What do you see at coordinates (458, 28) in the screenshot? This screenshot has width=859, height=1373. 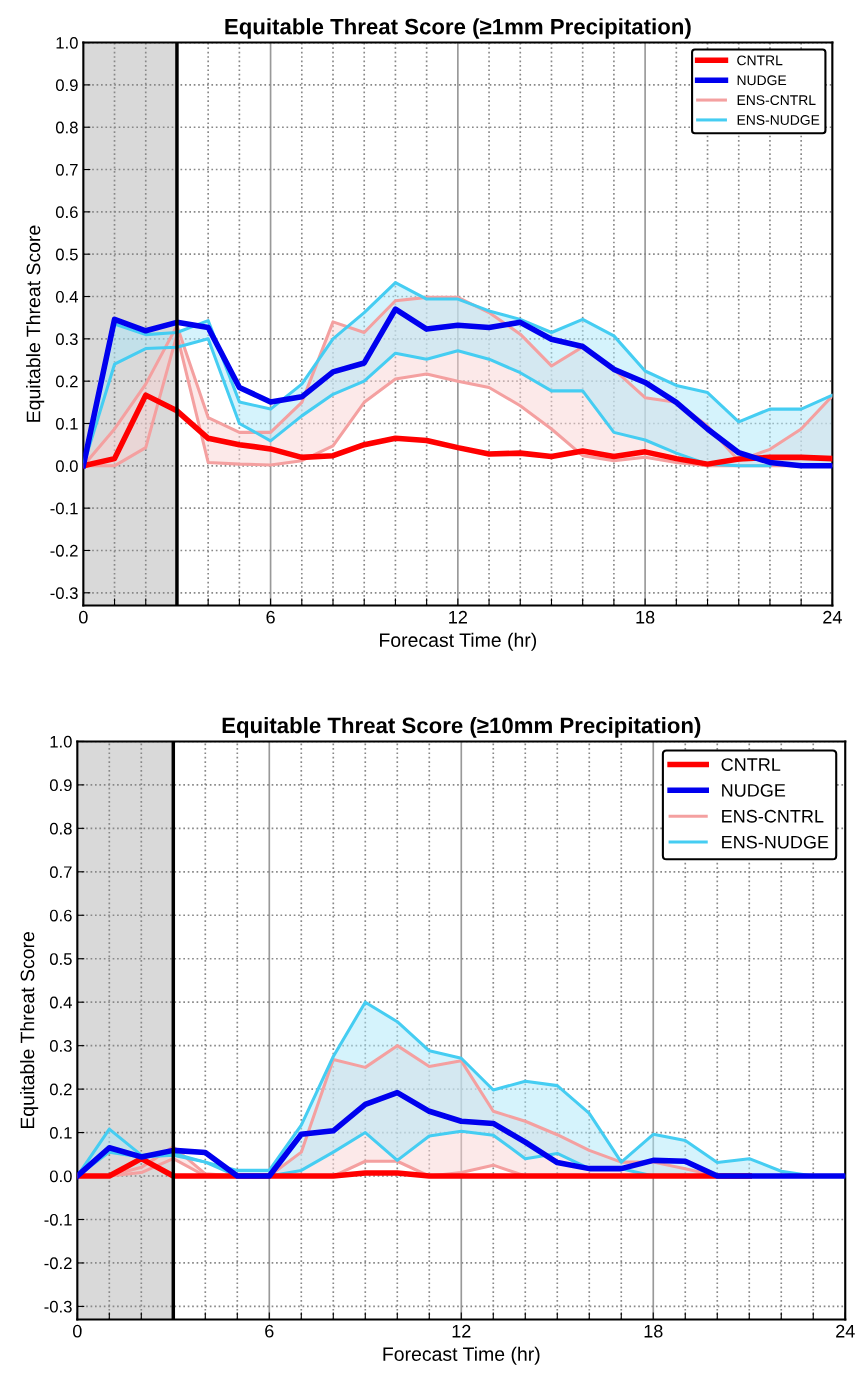 I see `chart-title: Equitable Threat Score (≥1mm Precipitation)` at bounding box center [458, 28].